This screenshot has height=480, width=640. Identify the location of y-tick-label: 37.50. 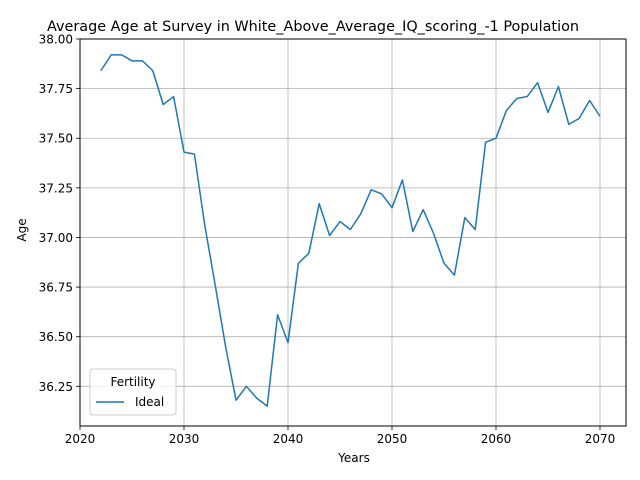
(56, 139).